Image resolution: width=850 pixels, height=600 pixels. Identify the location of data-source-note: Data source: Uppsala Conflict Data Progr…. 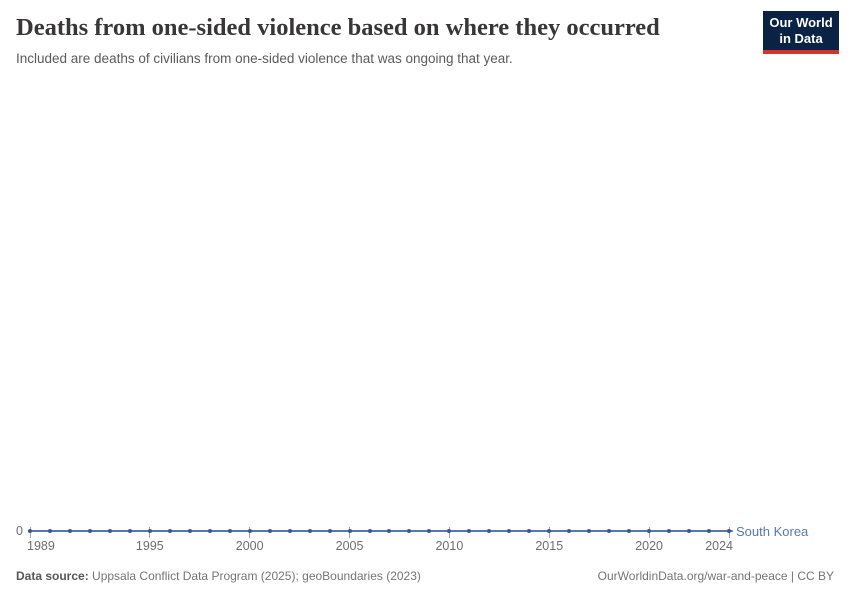
(218, 576).